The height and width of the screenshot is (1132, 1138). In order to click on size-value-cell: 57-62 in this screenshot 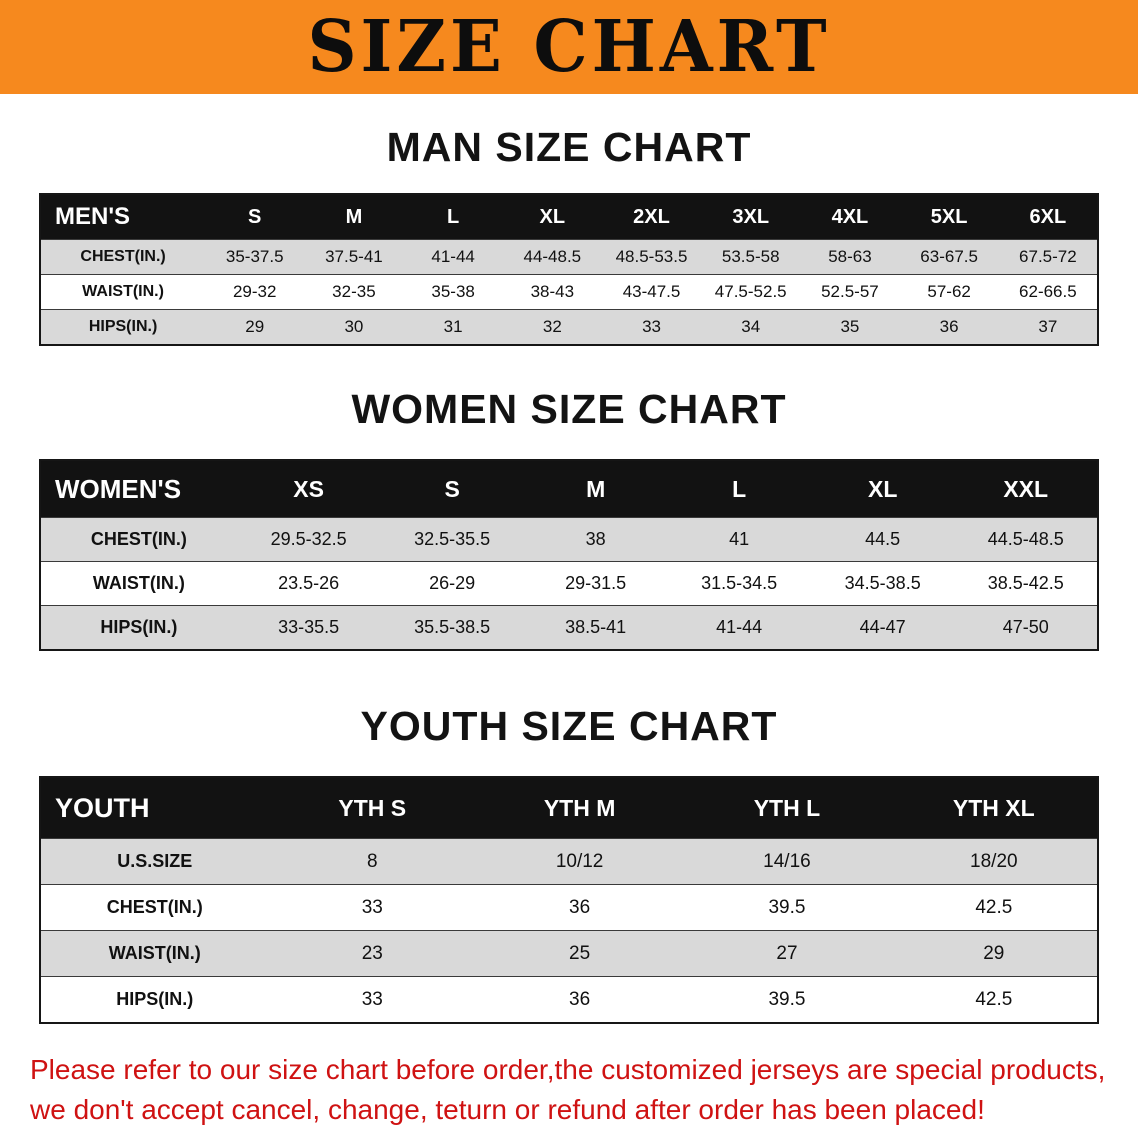, I will do `click(949, 292)`.